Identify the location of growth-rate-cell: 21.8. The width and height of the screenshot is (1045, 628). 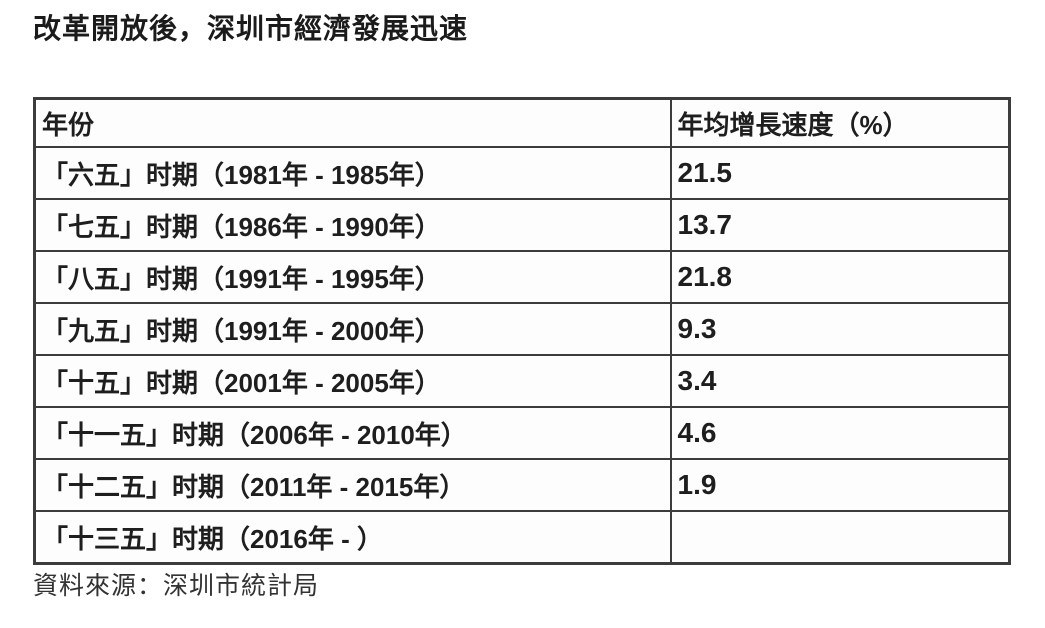
(840, 277).